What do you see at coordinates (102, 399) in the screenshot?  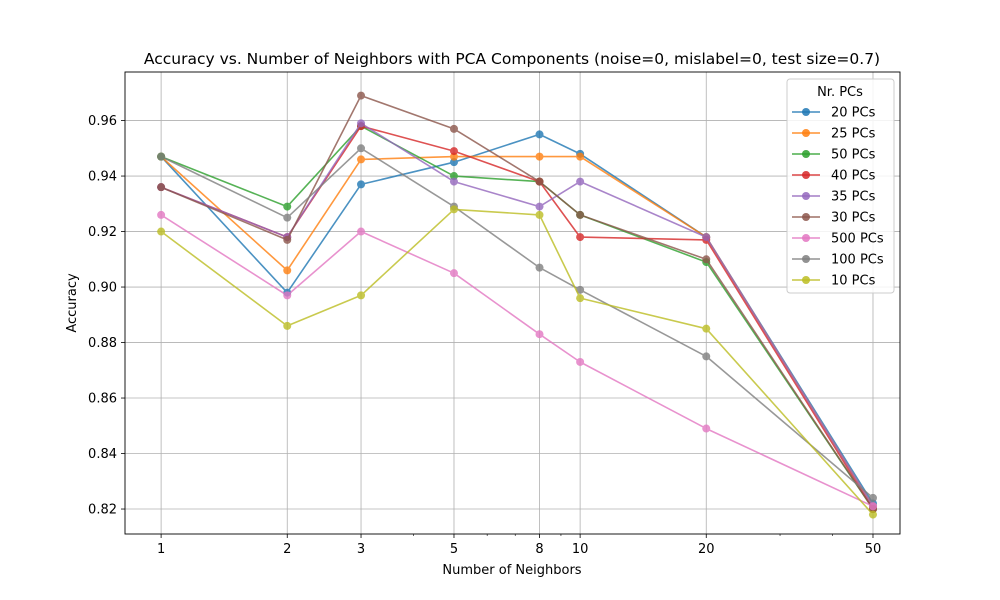 I see `y-tick-label: 0.86` at bounding box center [102, 399].